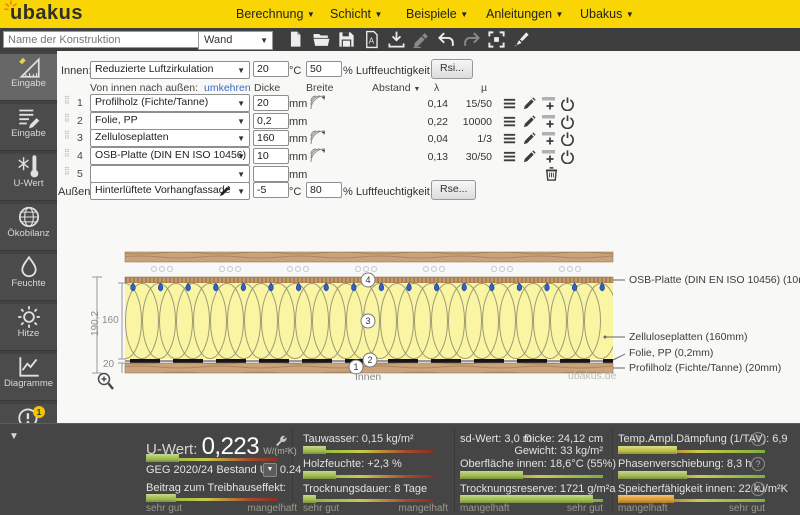 The image size is (800, 515). I want to click on tauwasser-label: Tauwasser: 0,15 kg/m², so click(358, 439).